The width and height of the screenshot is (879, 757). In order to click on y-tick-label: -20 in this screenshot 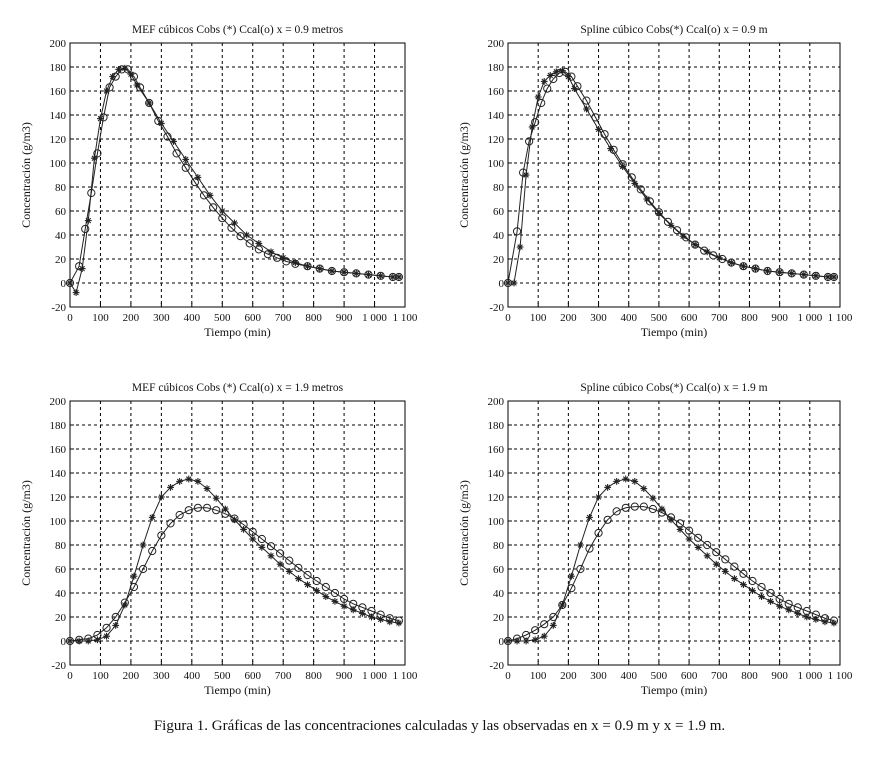, I will do `click(58, 308)`.